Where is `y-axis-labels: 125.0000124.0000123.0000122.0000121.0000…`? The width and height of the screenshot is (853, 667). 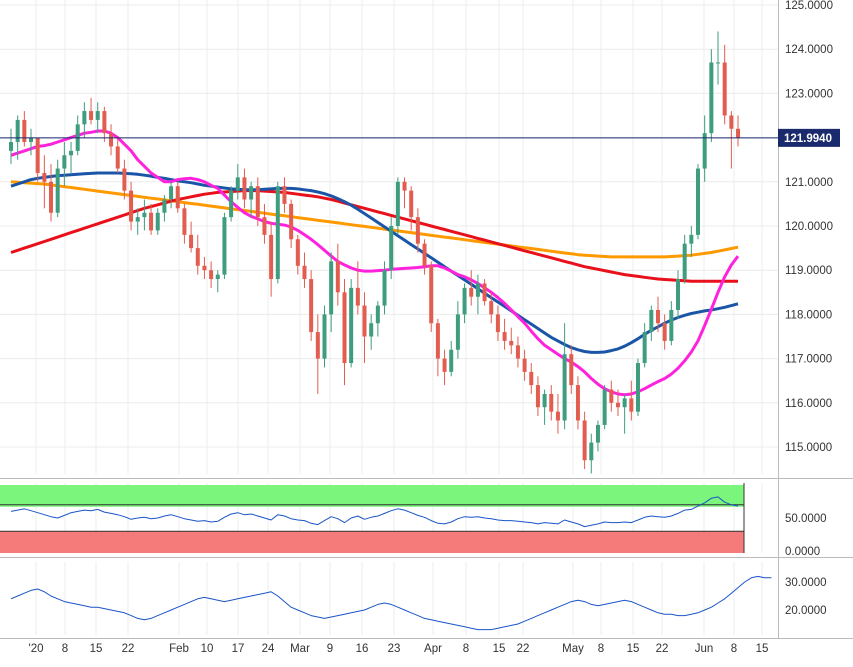 y-axis-labels: 125.0000124.0000123.0000122.0000121.0000… is located at coordinates (809, 308).